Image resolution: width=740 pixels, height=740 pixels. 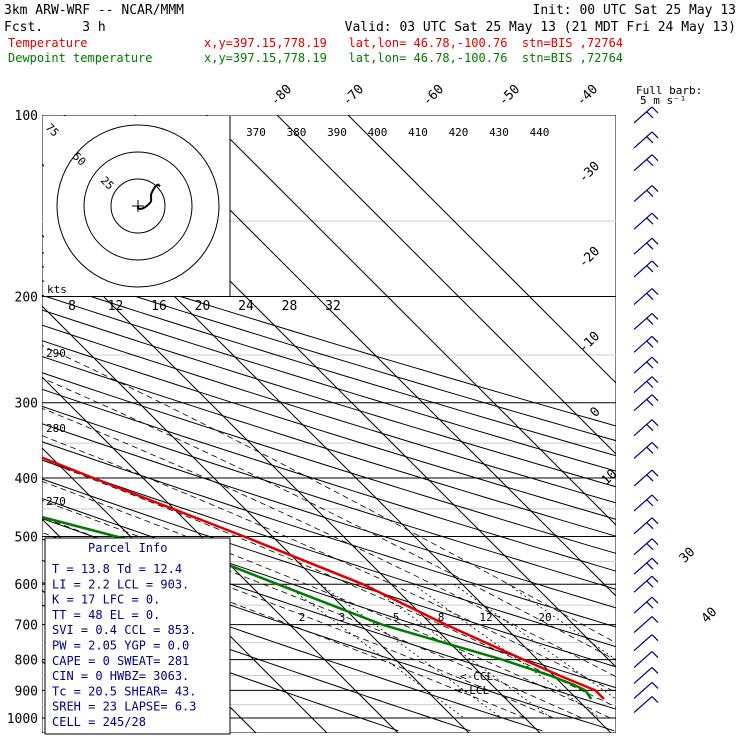 I want to click on parcel-info-row: SVI = 0.4 CCL = 853., so click(x=124, y=630).